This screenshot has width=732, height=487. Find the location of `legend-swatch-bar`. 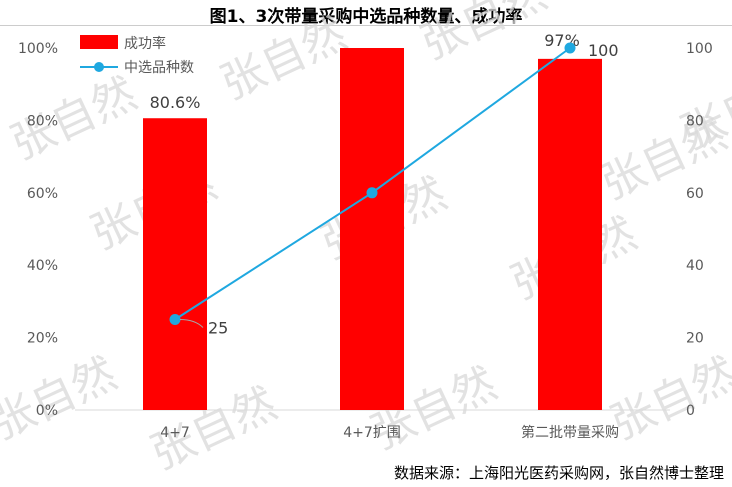

legend-swatch-bar is located at coordinates (99, 42).